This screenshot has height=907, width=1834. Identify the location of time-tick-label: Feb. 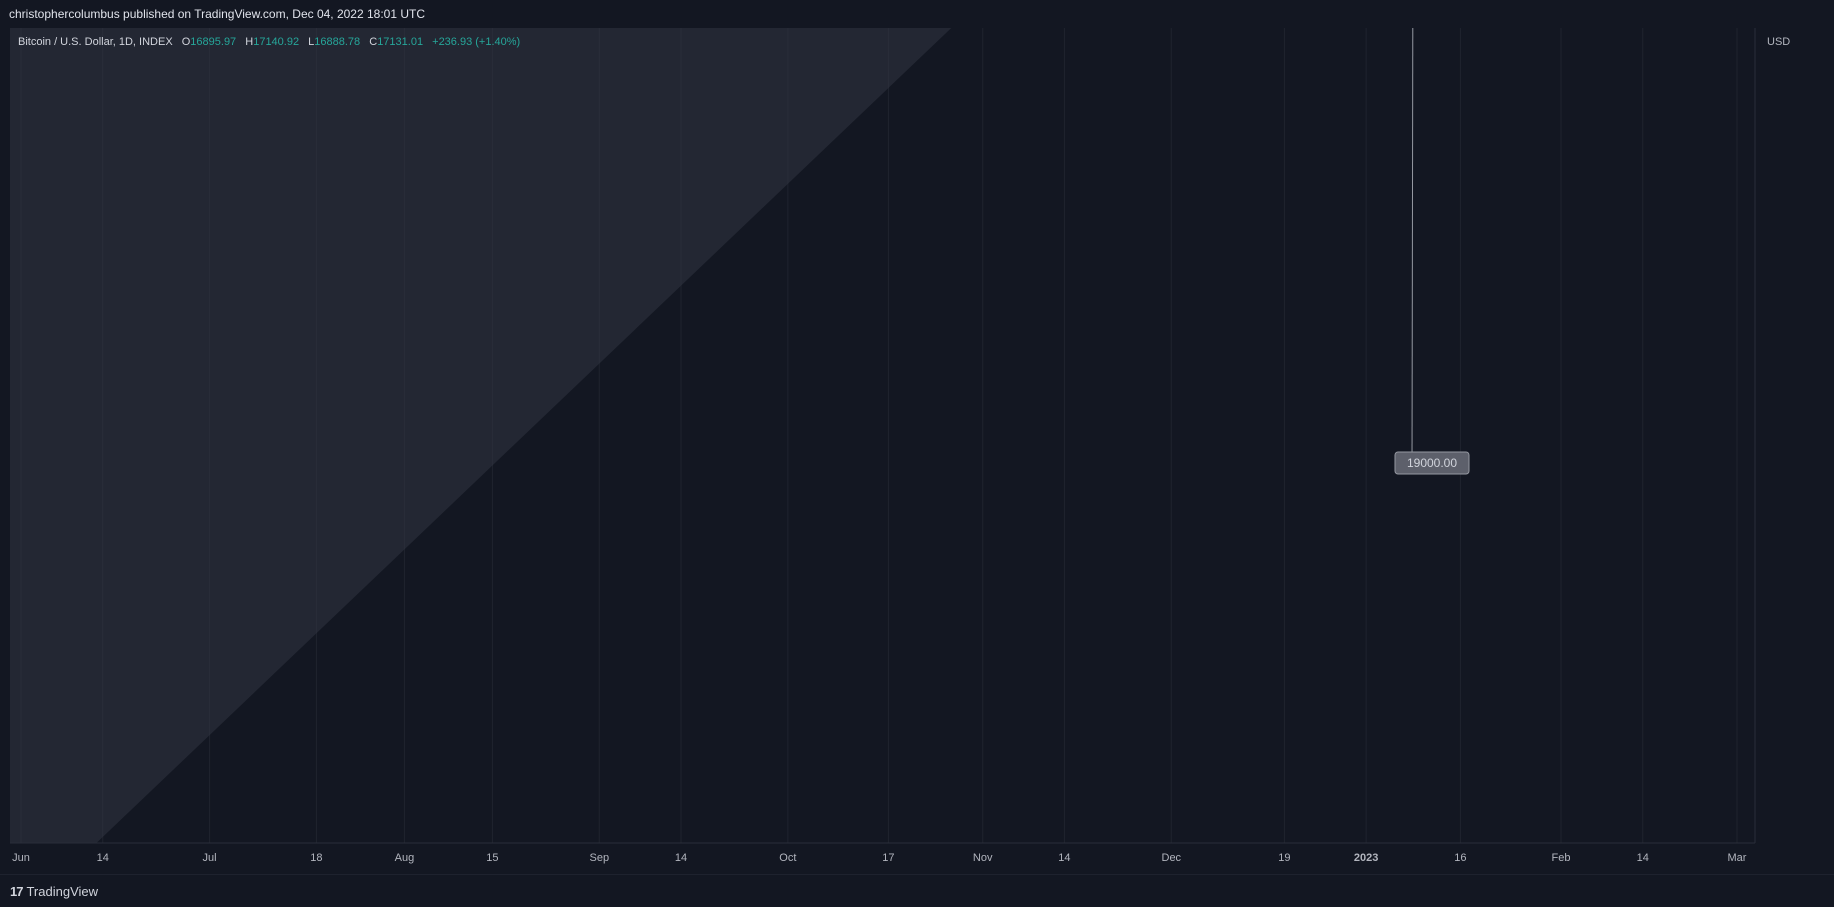
(1561, 858).